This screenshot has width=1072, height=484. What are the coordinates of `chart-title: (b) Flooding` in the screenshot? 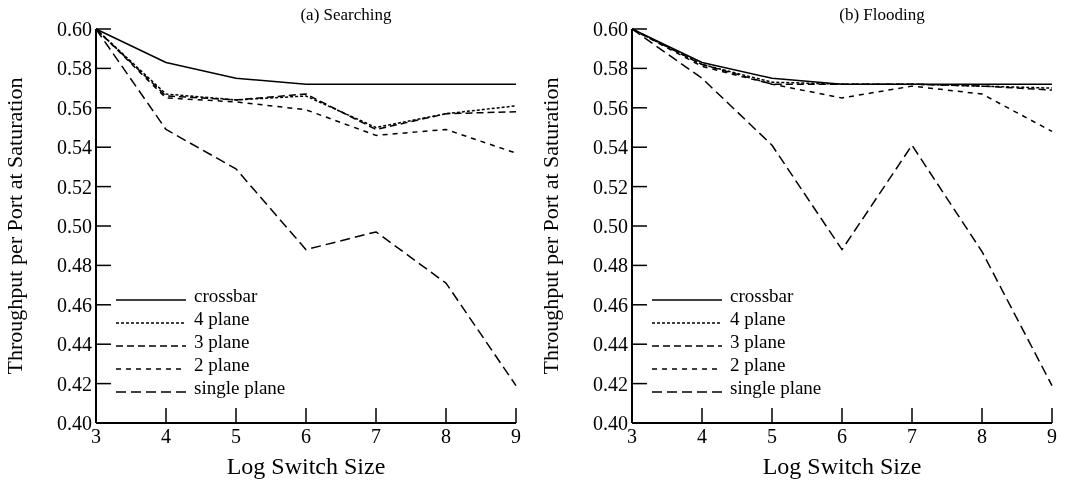 It's located at (882, 14).